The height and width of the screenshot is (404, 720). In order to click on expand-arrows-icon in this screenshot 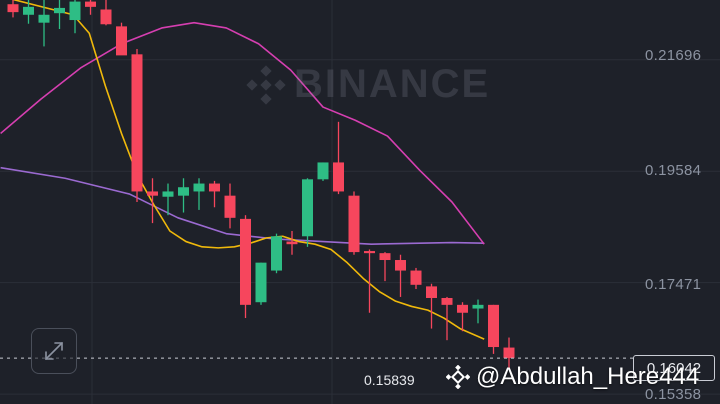, I will do `click(54, 351)`.